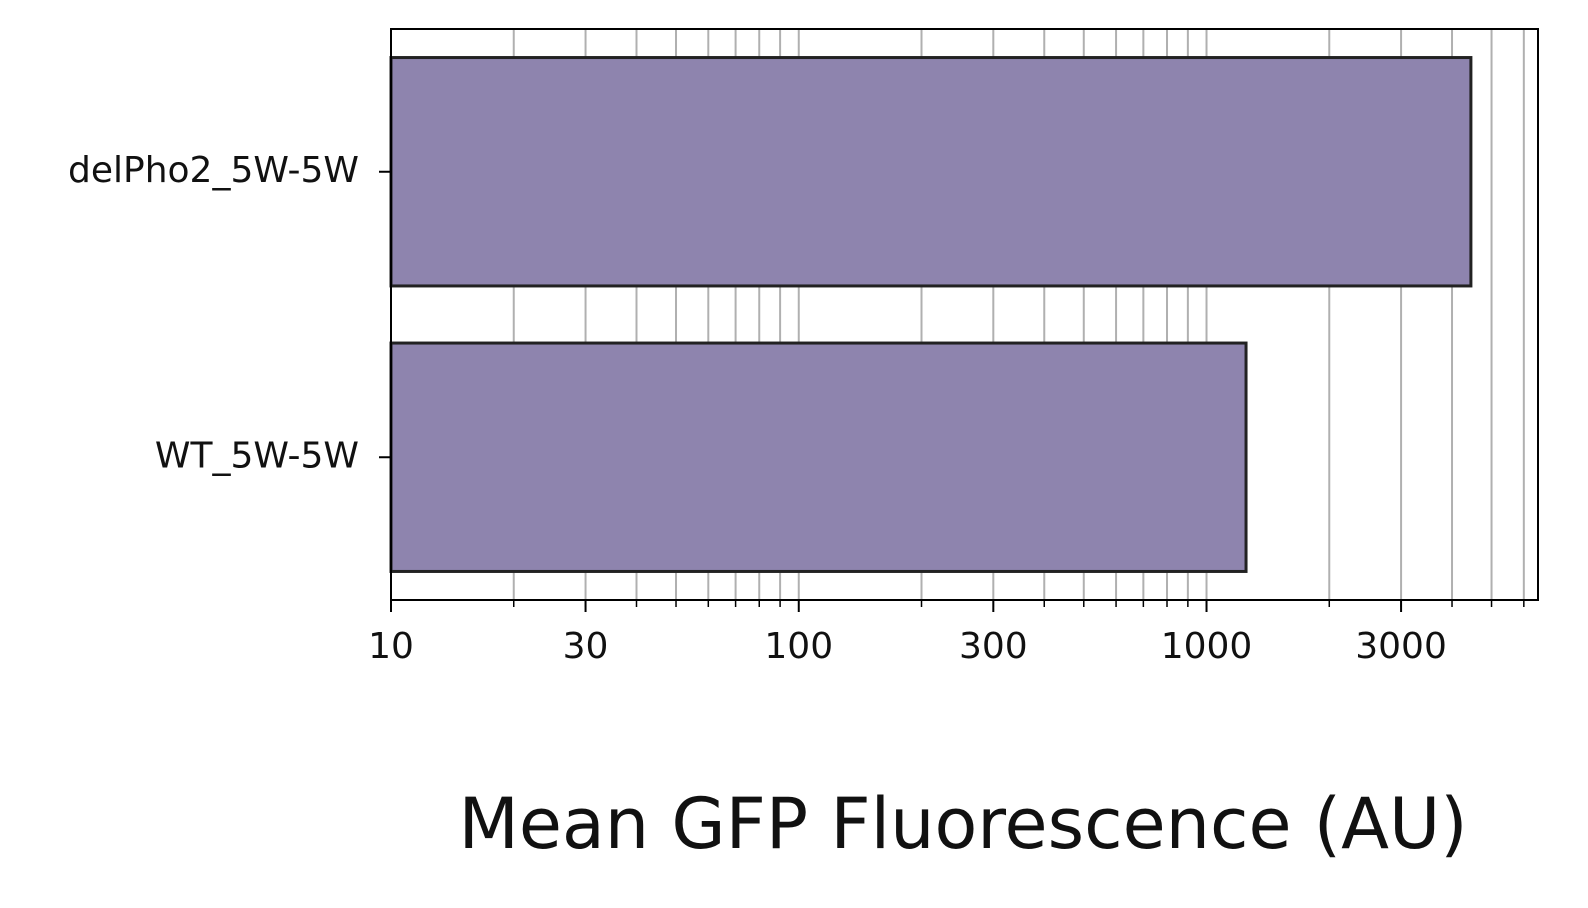  I want to click on y-tick-label: delPho2_5W-5W, so click(213, 170).